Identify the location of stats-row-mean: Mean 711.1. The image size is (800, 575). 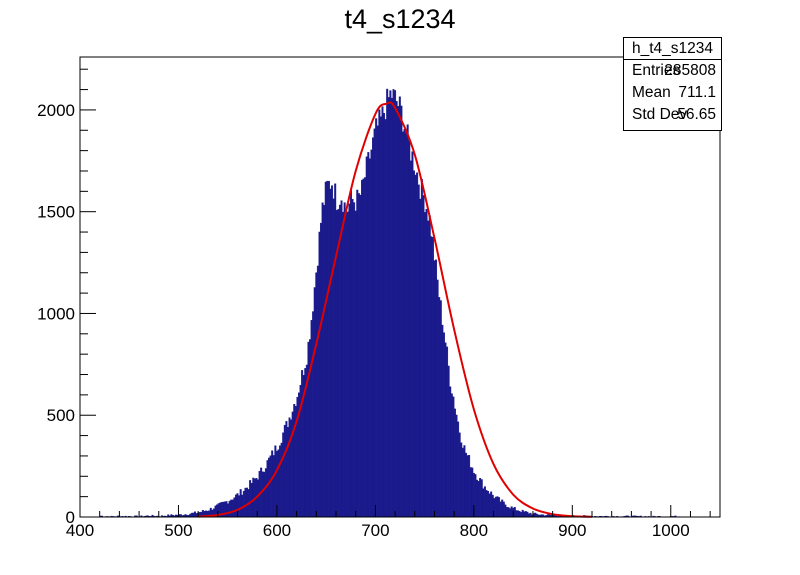
(672, 93).